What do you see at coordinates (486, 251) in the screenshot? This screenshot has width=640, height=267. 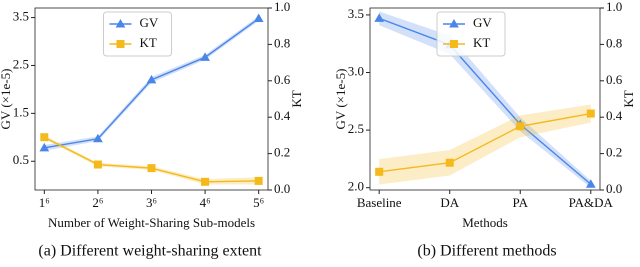 I see `caption: (b) Different methods` at bounding box center [486, 251].